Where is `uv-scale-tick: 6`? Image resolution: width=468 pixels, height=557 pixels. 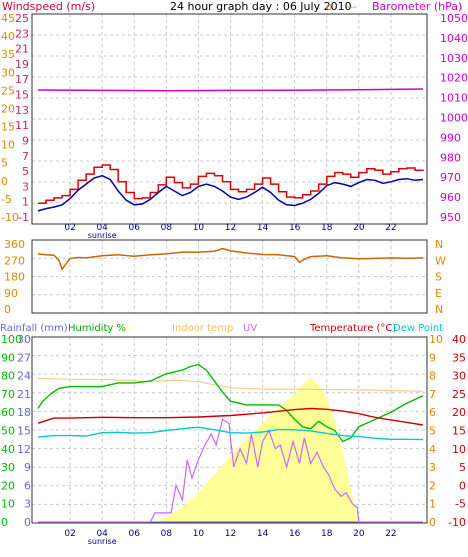
uv-scale-tick: 6 is located at coordinates (432, 412).